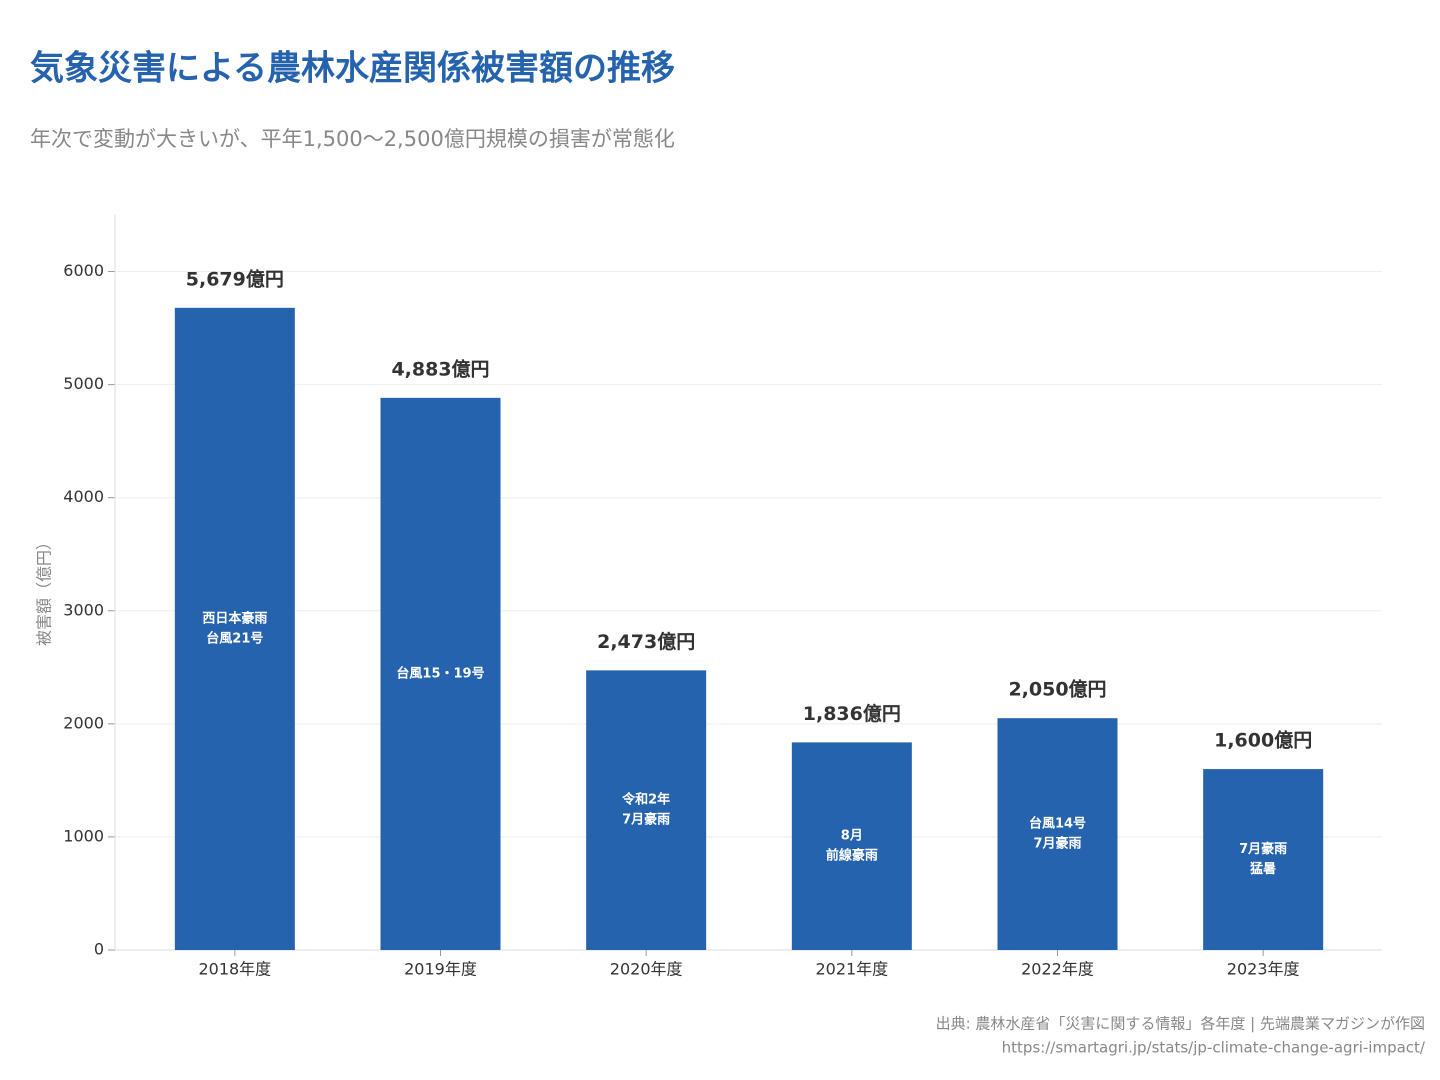 This screenshot has height=1080, width=1440. What do you see at coordinates (234, 638) in the screenshot?
I see `bar-annotation: 台風21号` at bounding box center [234, 638].